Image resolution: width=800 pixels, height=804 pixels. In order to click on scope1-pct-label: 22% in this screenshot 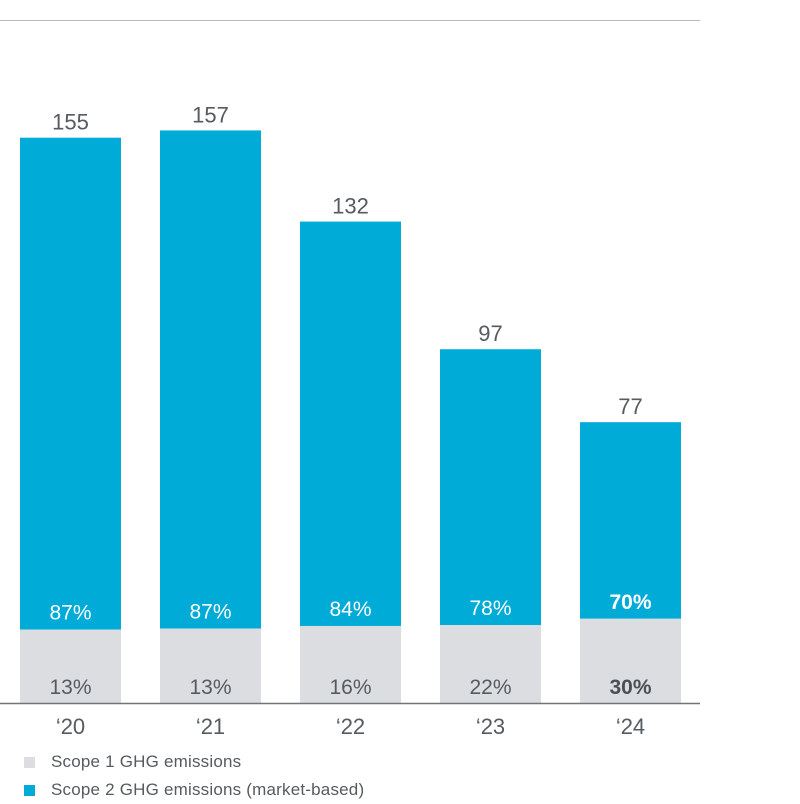, I will do `click(490, 687)`.